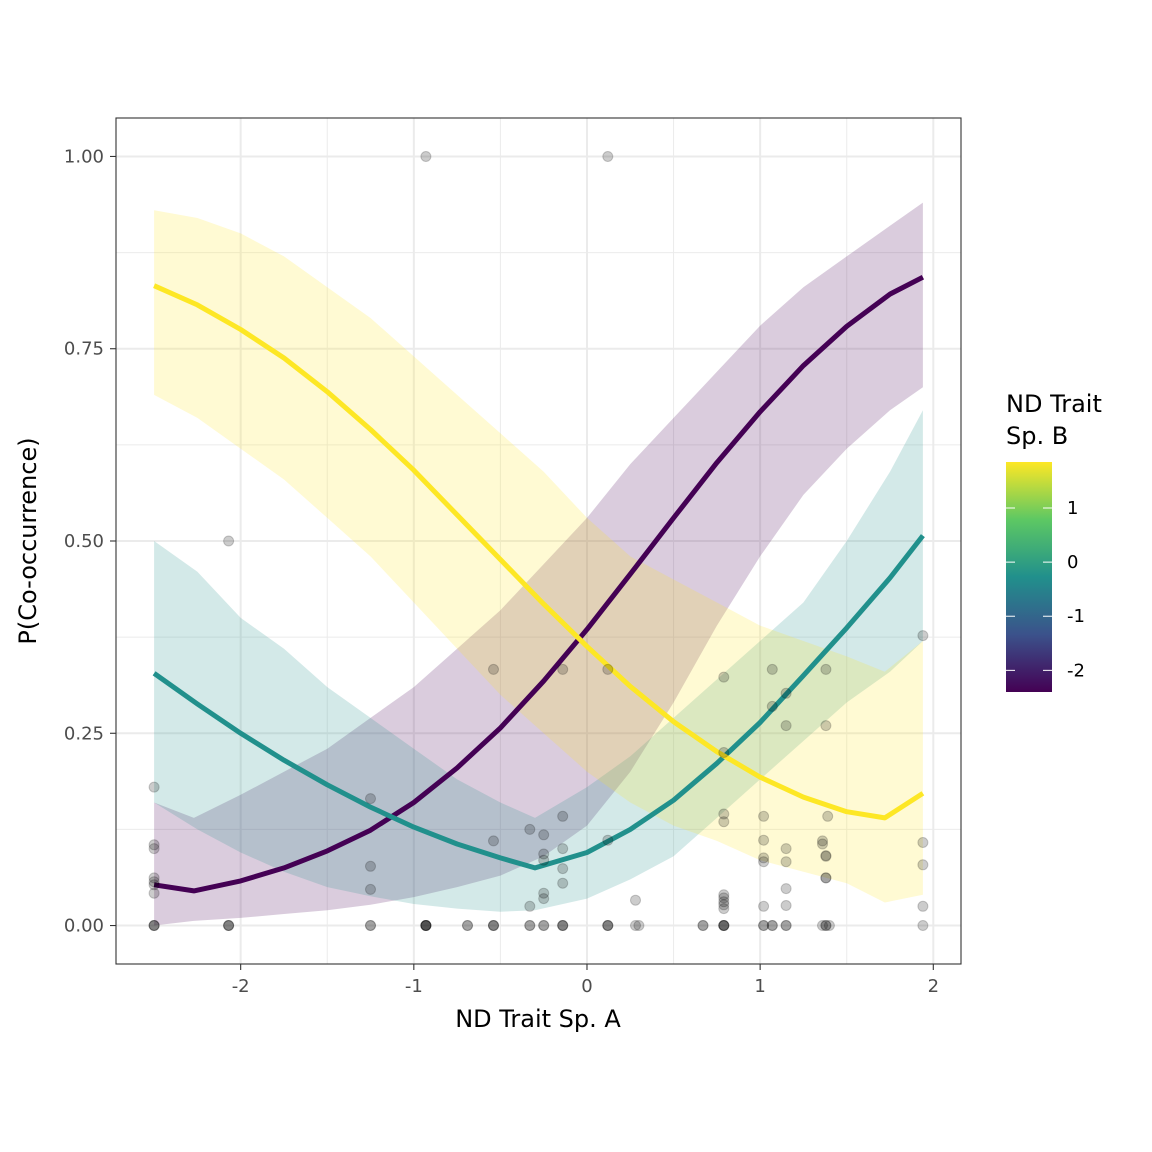  Describe the element at coordinates (1072, 562) in the screenshot. I see `colorbar-tick-label: 0` at that location.